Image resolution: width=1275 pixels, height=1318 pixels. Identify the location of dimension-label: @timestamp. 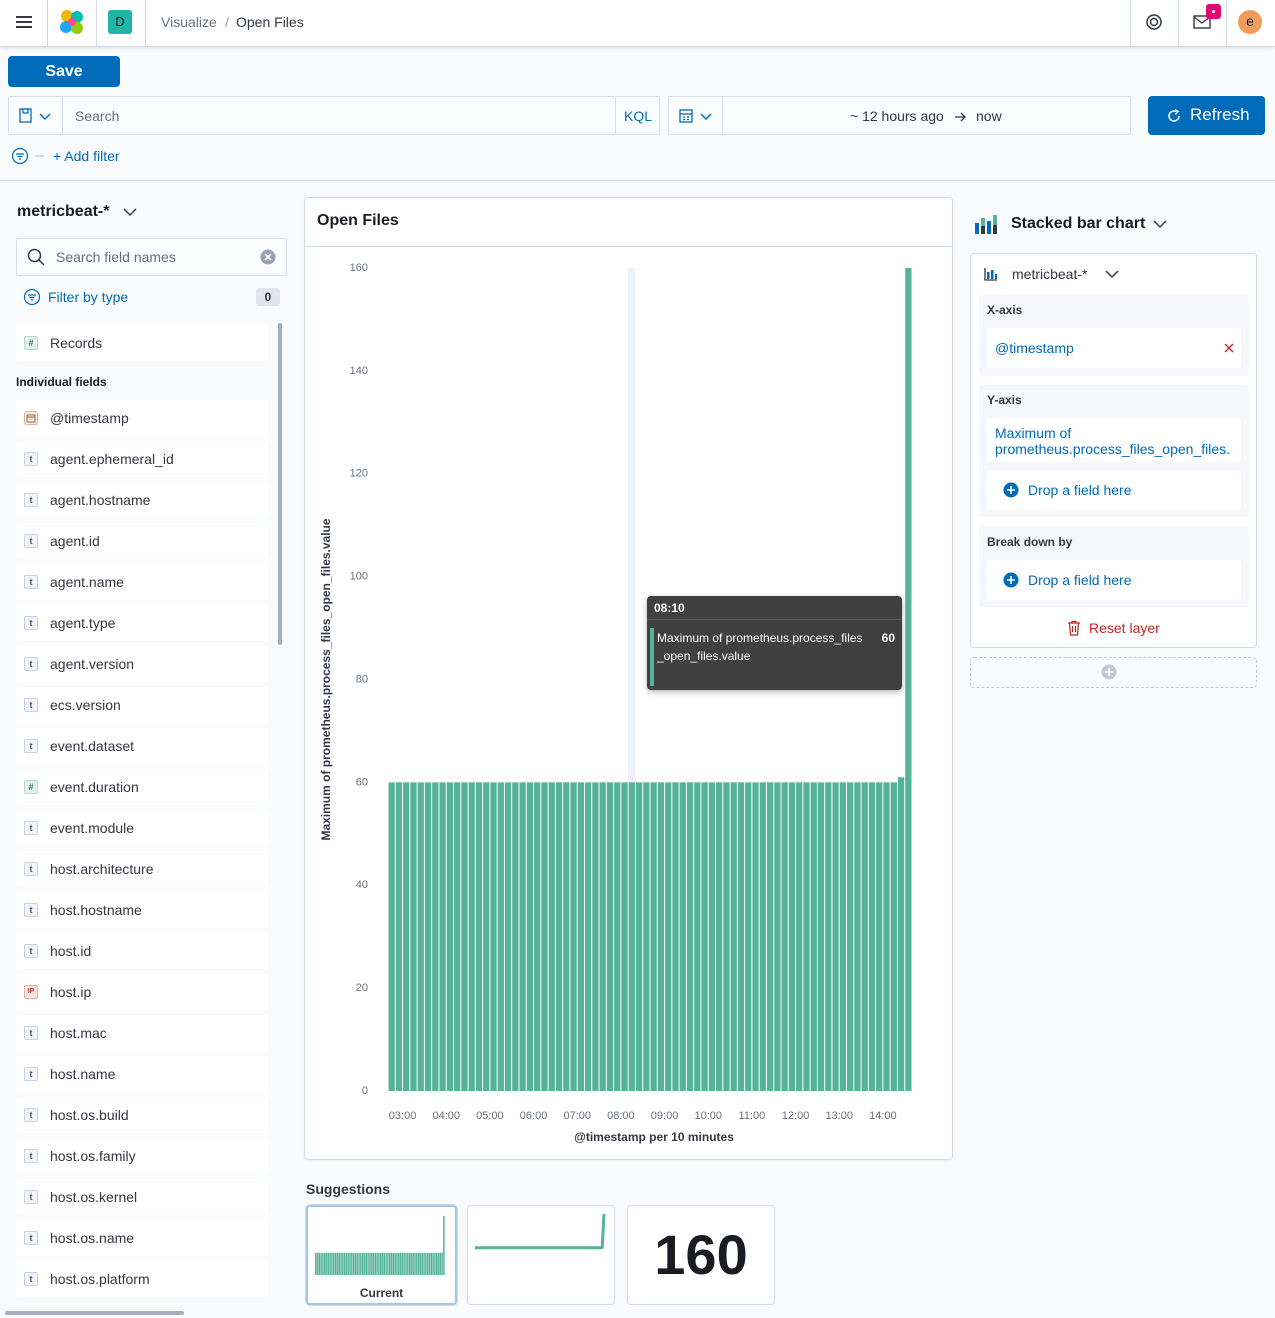
(1034, 348).